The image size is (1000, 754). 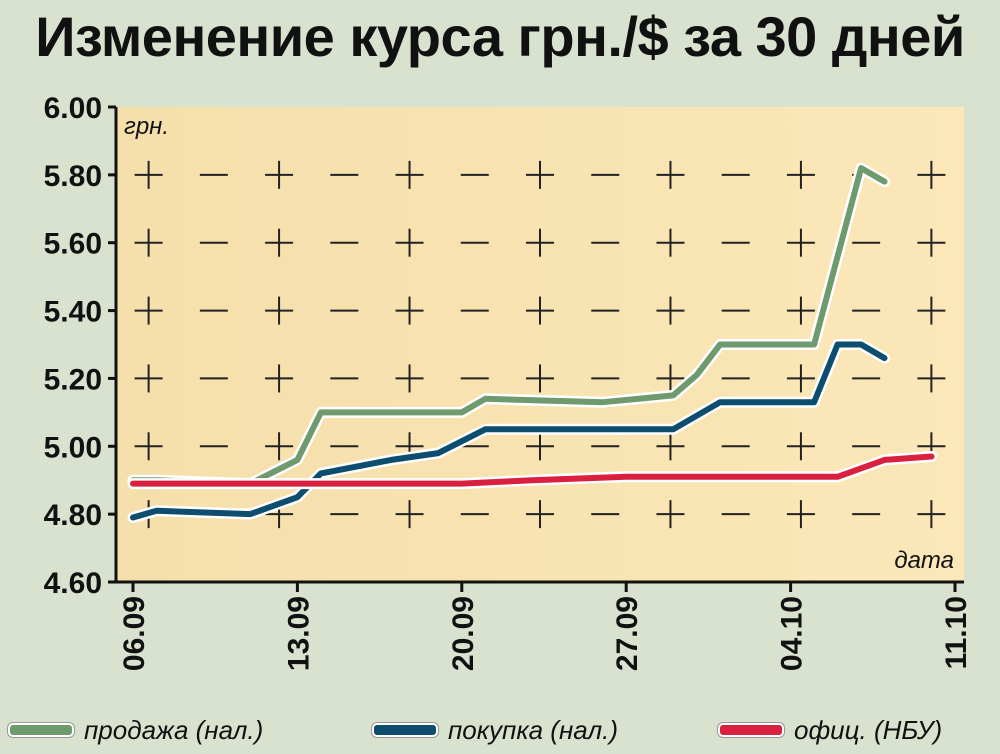 What do you see at coordinates (533, 729) in the screenshot?
I see `legend-label-pokupka: покупка (нал.)` at bounding box center [533, 729].